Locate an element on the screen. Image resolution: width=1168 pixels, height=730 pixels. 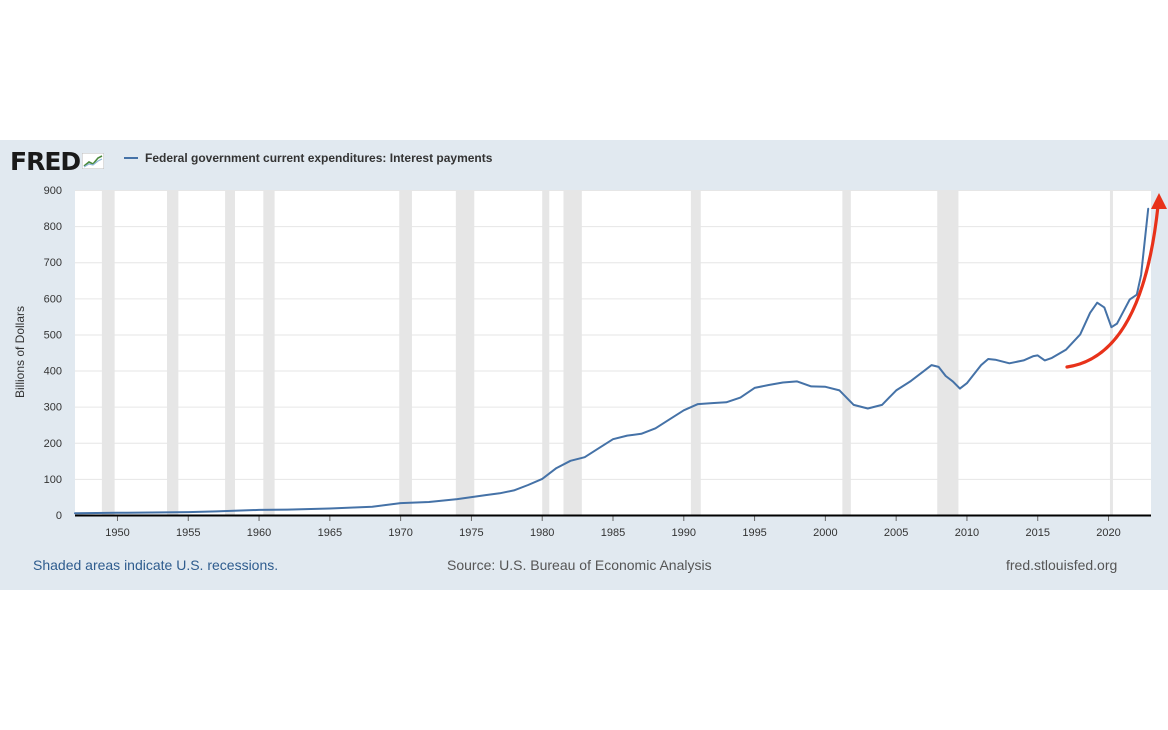
y-tick-label: 700 is located at coordinates (53, 263).